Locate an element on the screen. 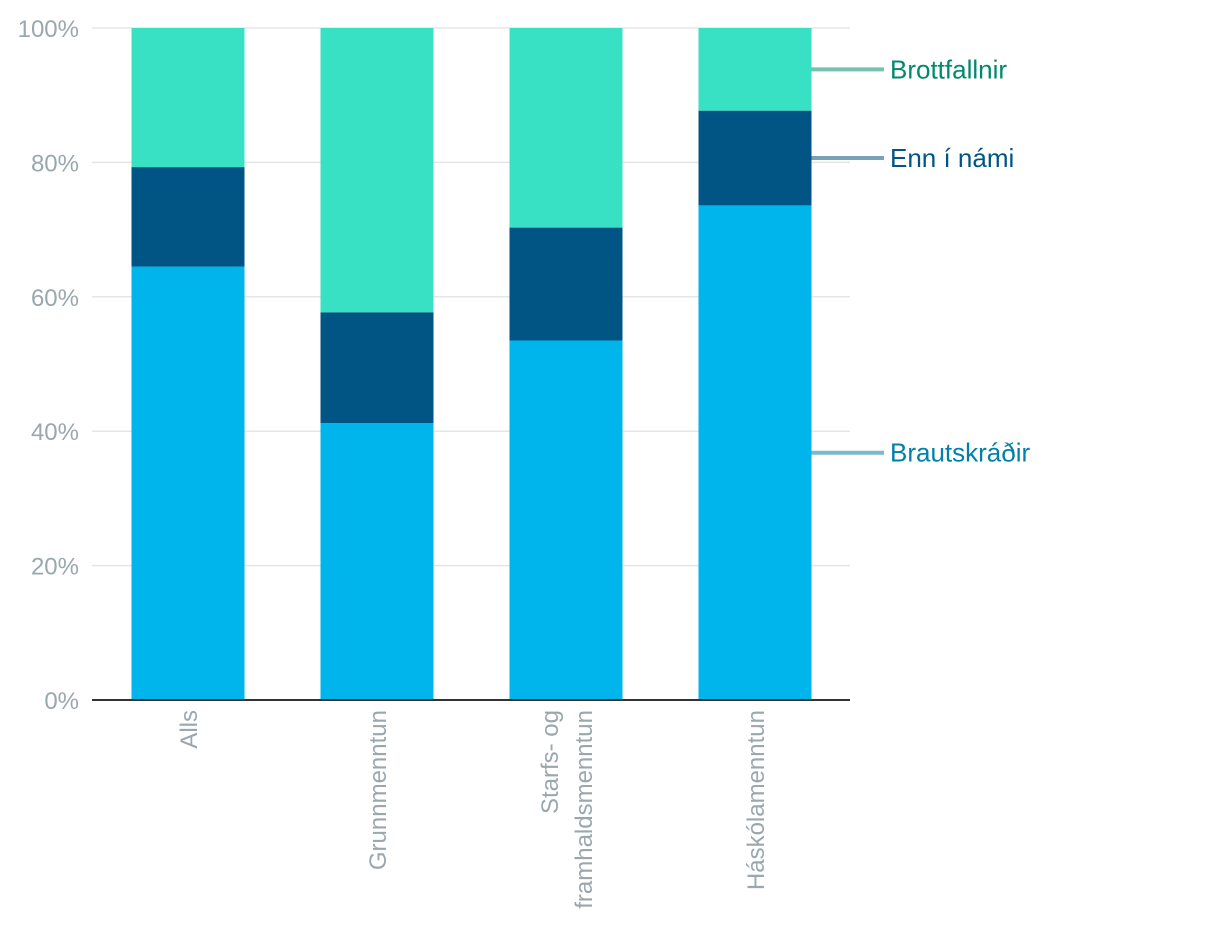  x-tick-label-line: Grunnmenntun is located at coordinates (378, 790).